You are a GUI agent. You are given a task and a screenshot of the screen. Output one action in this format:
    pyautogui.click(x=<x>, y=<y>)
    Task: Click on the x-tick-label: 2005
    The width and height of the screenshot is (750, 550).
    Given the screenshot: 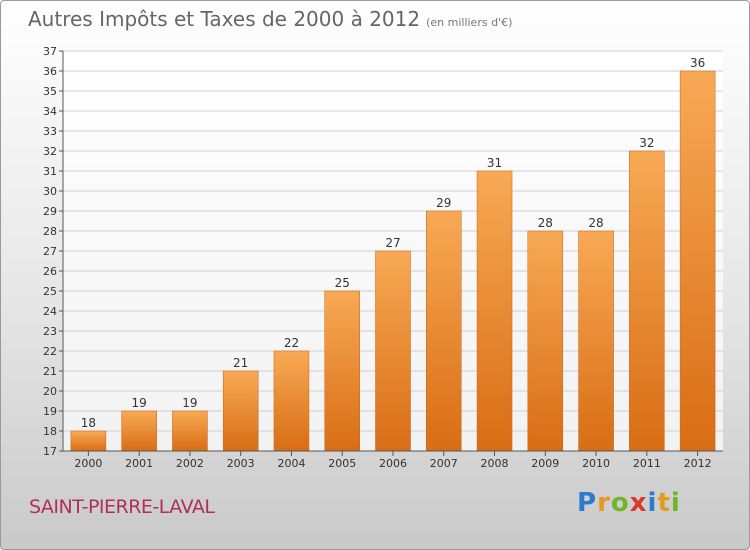 What is the action you would take?
    pyautogui.click(x=342, y=463)
    